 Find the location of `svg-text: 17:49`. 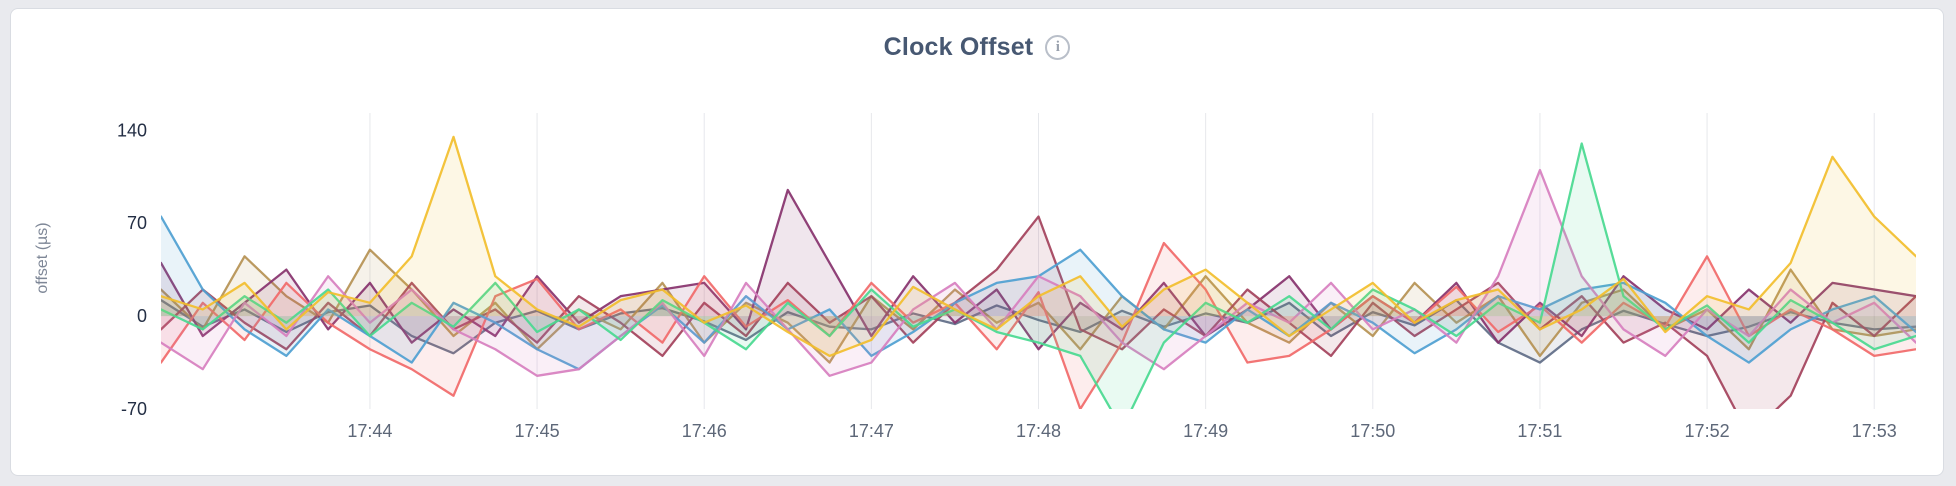

svg-text: 17:49 is located at coordinates (1205, 431).